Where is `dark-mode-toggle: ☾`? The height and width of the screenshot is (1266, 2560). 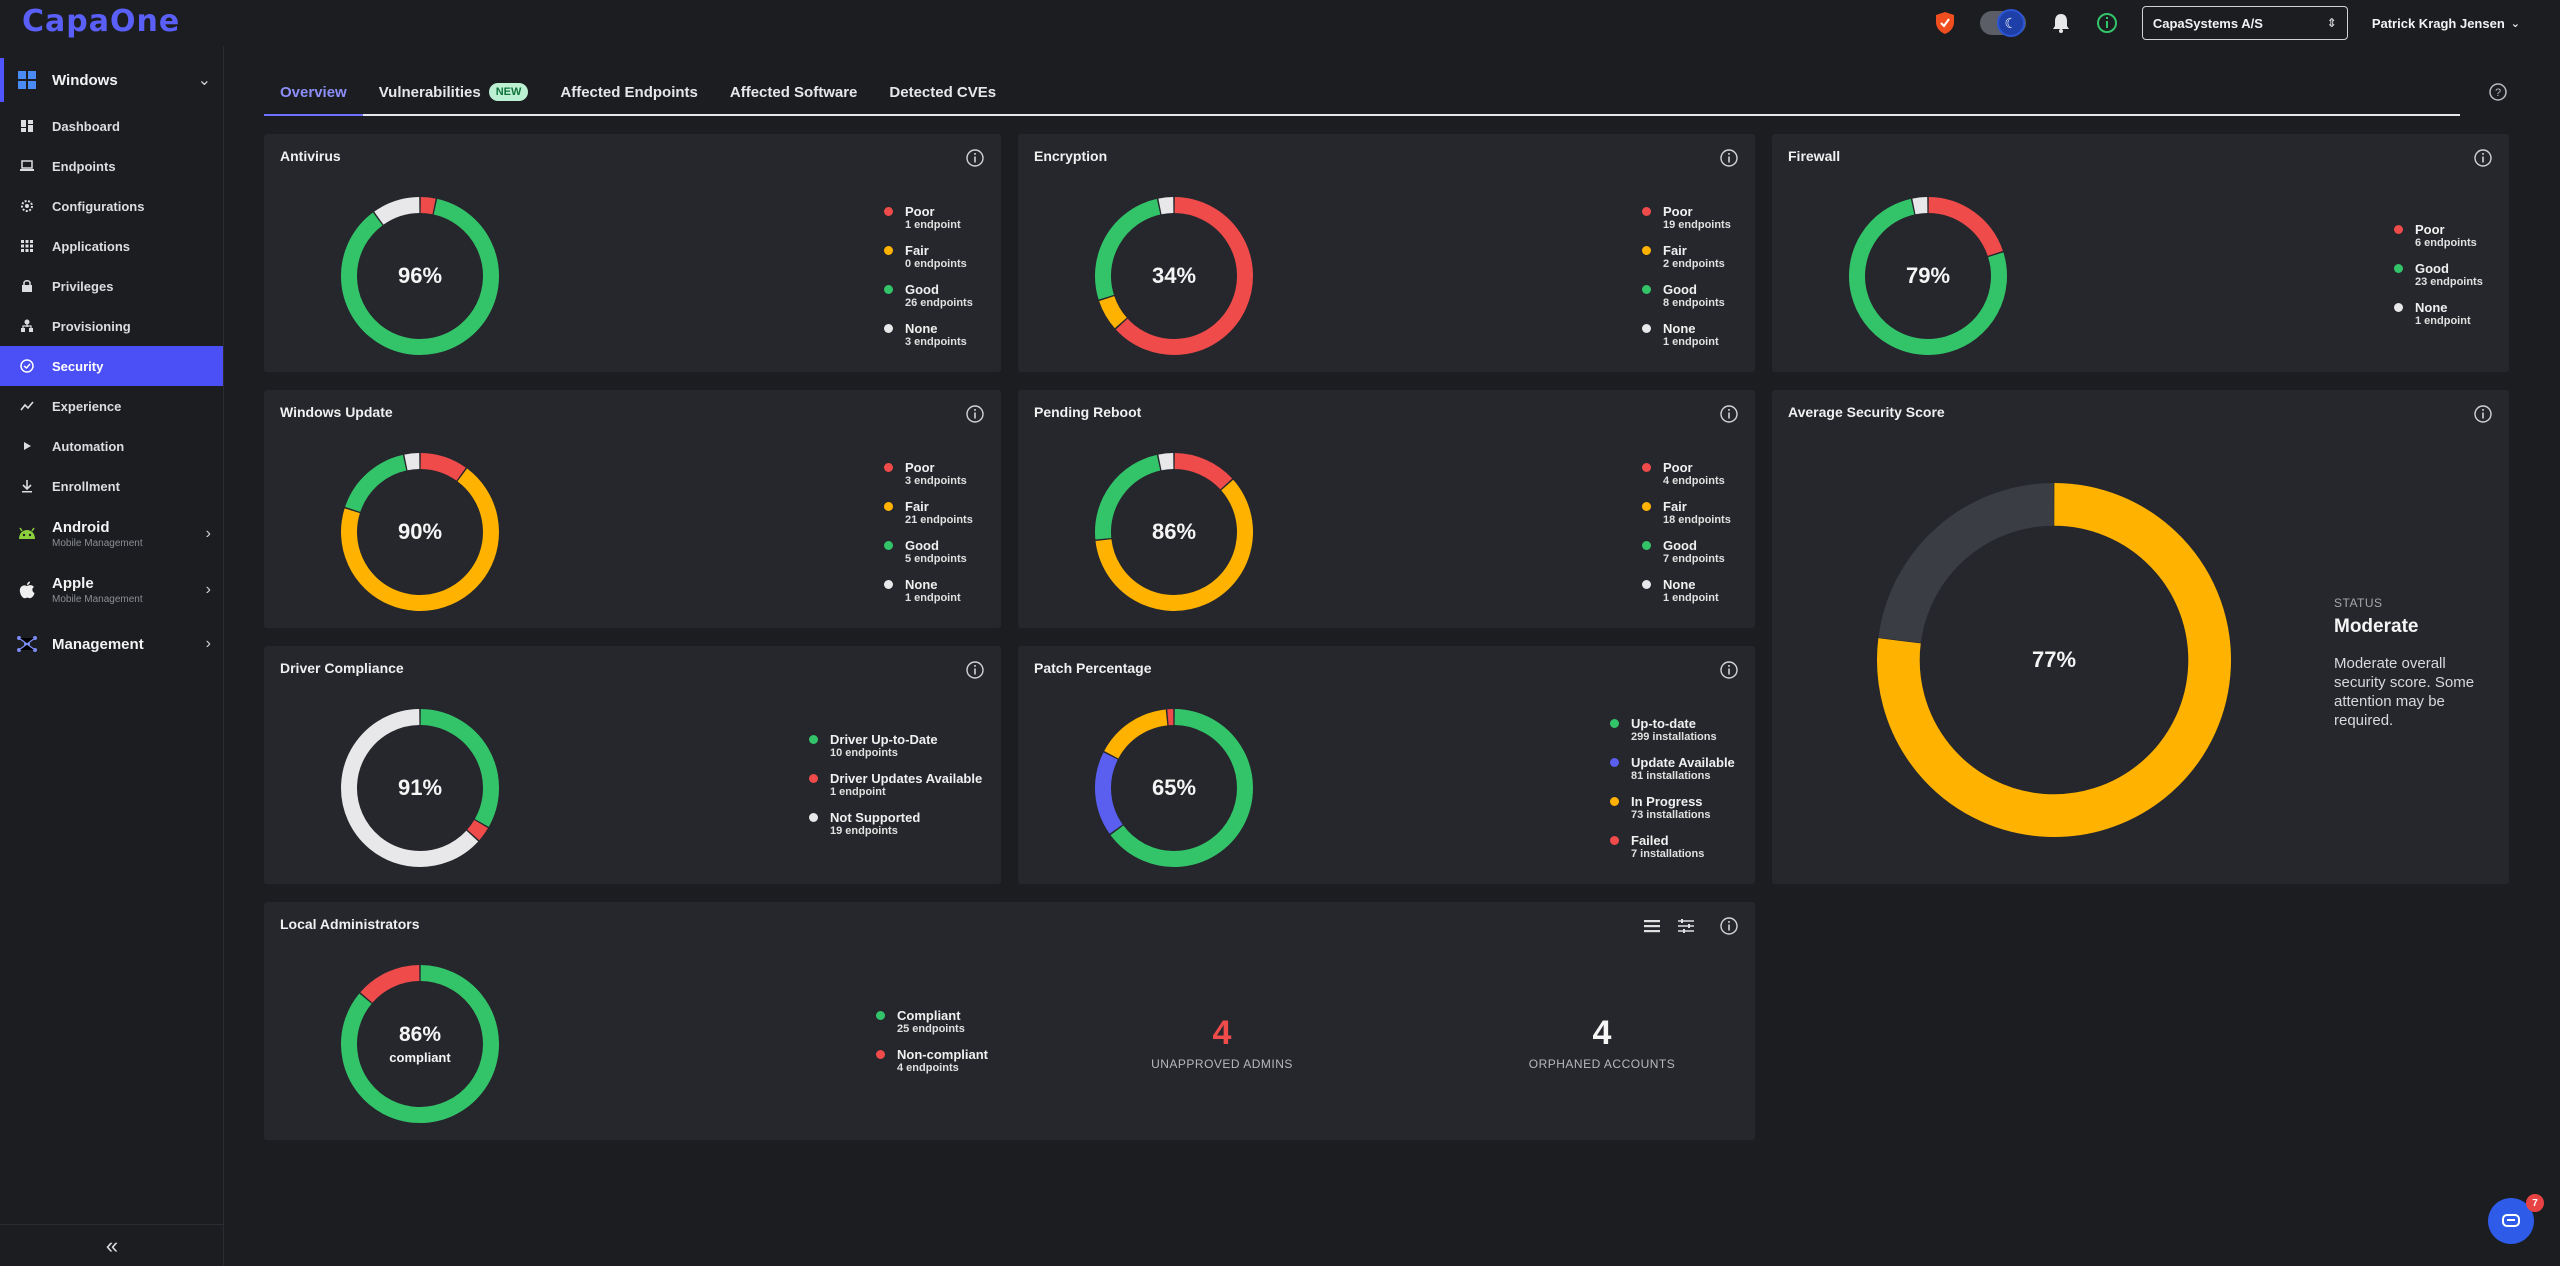 dark-mode-toggle: ☾ is located at coordinates (2002, 23).